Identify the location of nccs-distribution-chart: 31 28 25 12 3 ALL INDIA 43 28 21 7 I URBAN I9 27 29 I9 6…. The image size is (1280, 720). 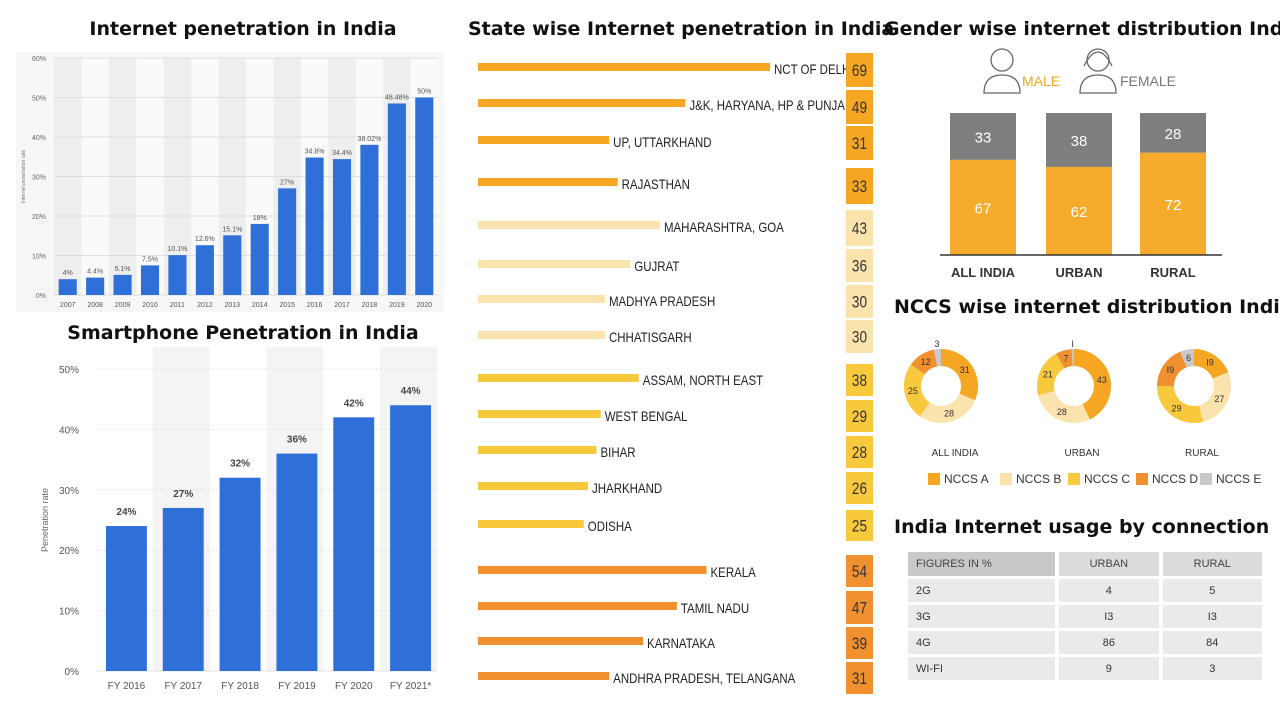
(1085, 407).